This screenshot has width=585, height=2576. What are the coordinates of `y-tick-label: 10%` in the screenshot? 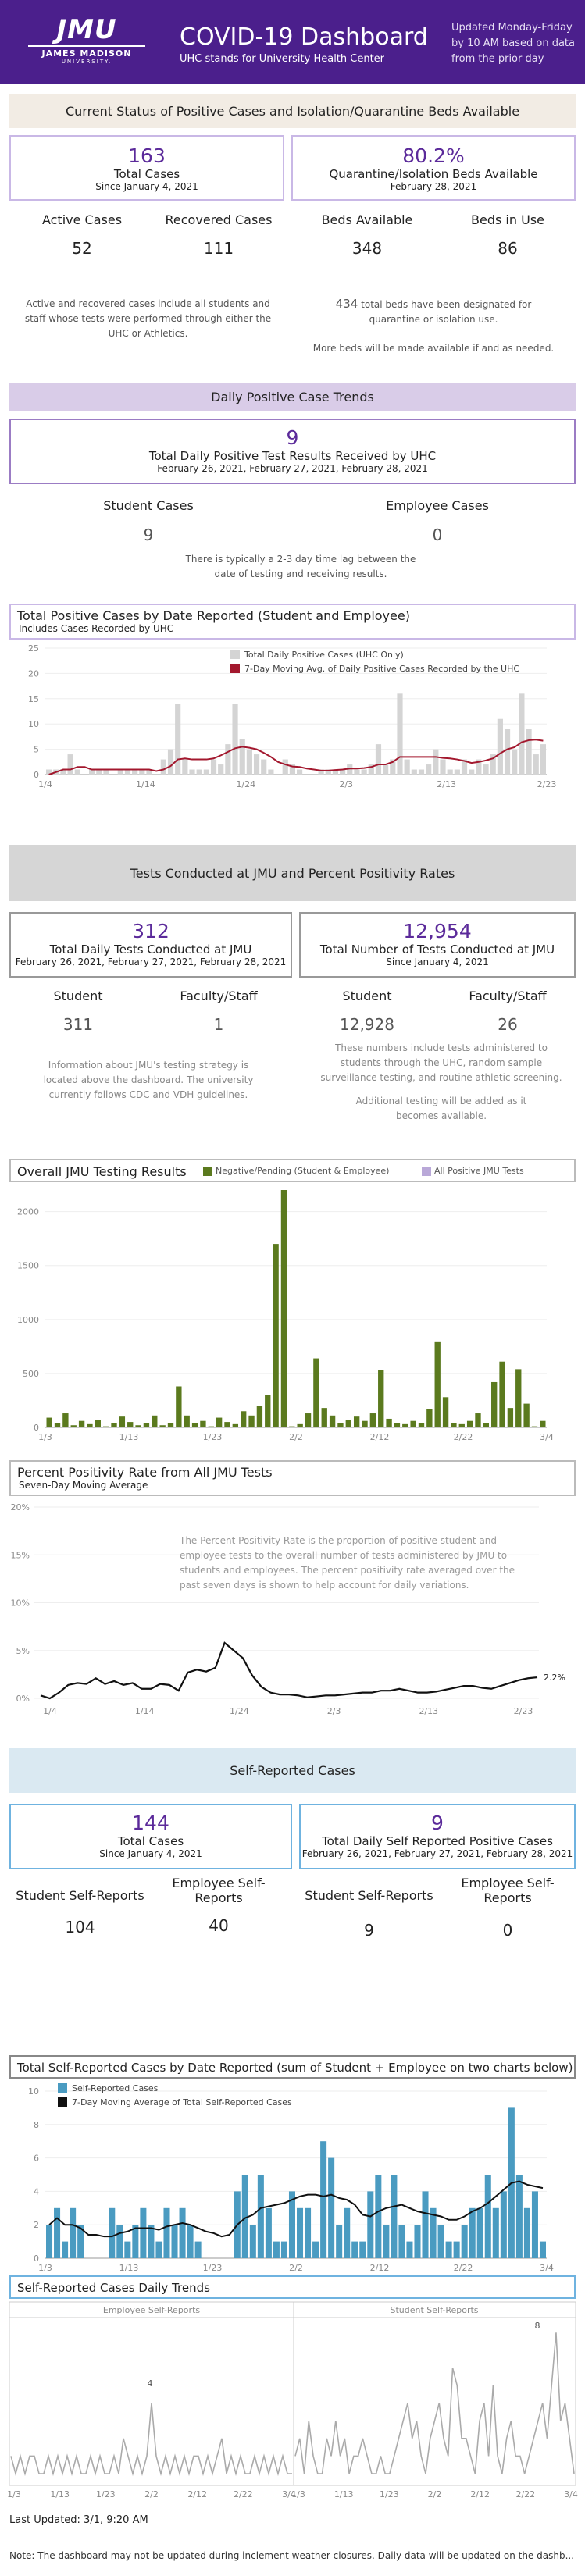 It's located at (20, 1603).